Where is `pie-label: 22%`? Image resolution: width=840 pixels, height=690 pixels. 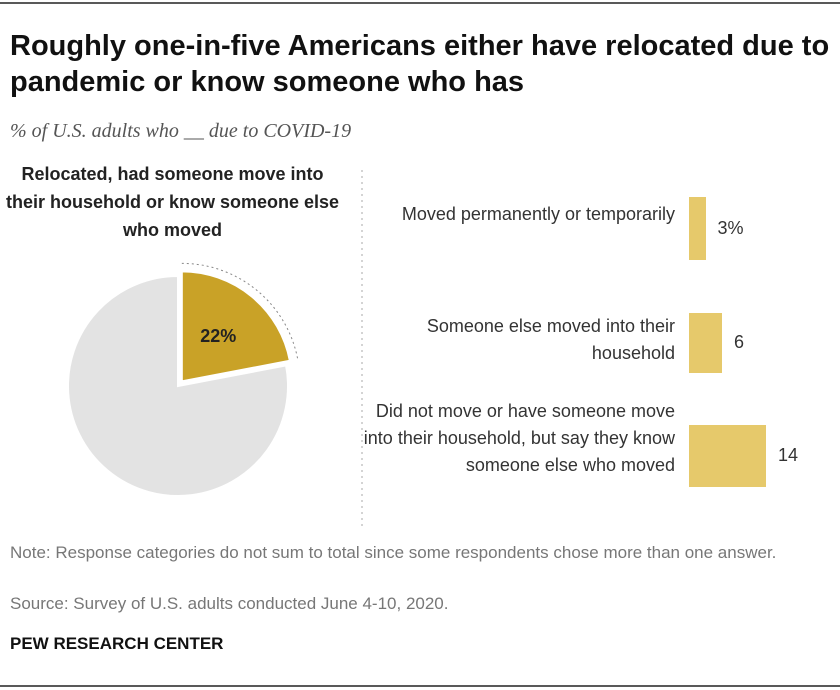 pie-label: 22% is located at coordinates (218, 336).